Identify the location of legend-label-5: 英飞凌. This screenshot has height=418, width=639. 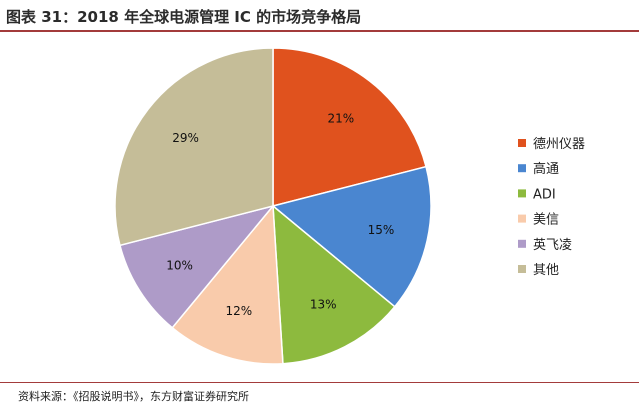
(552, 245).